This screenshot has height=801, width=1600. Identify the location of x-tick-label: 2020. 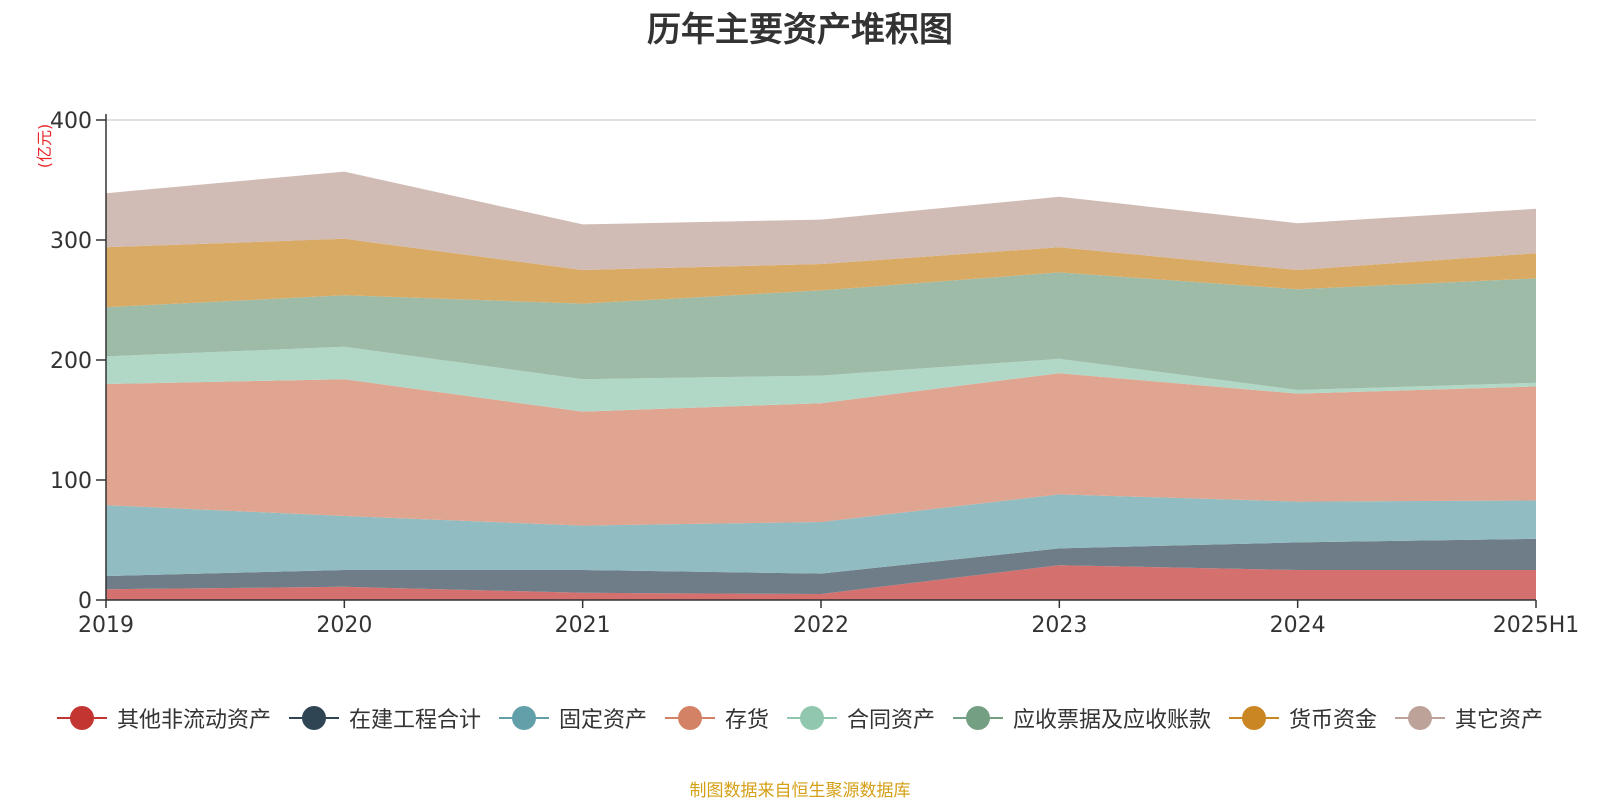
(344, 625).